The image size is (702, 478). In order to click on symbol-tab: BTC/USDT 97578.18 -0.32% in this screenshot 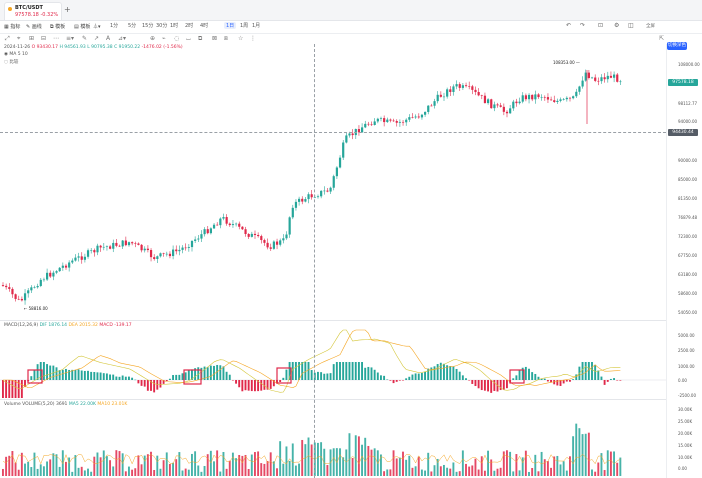, I will do `click(33, 11)`.